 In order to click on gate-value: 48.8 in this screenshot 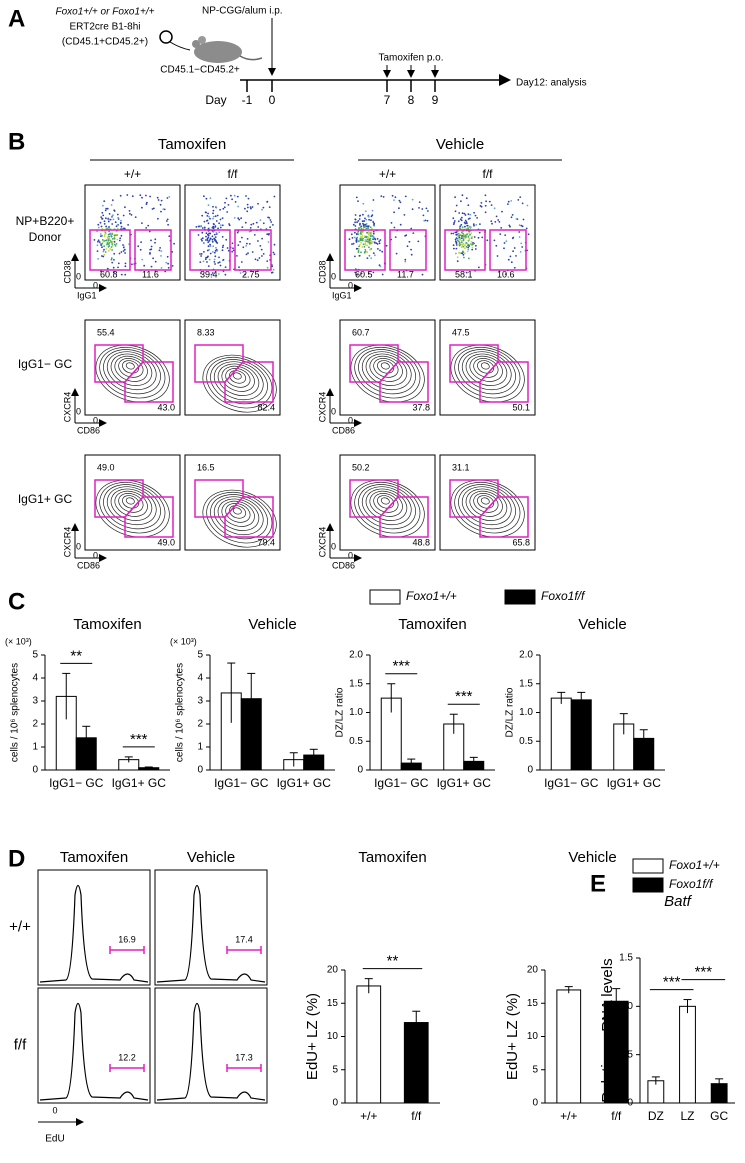, I will do `click(421, 542)`.